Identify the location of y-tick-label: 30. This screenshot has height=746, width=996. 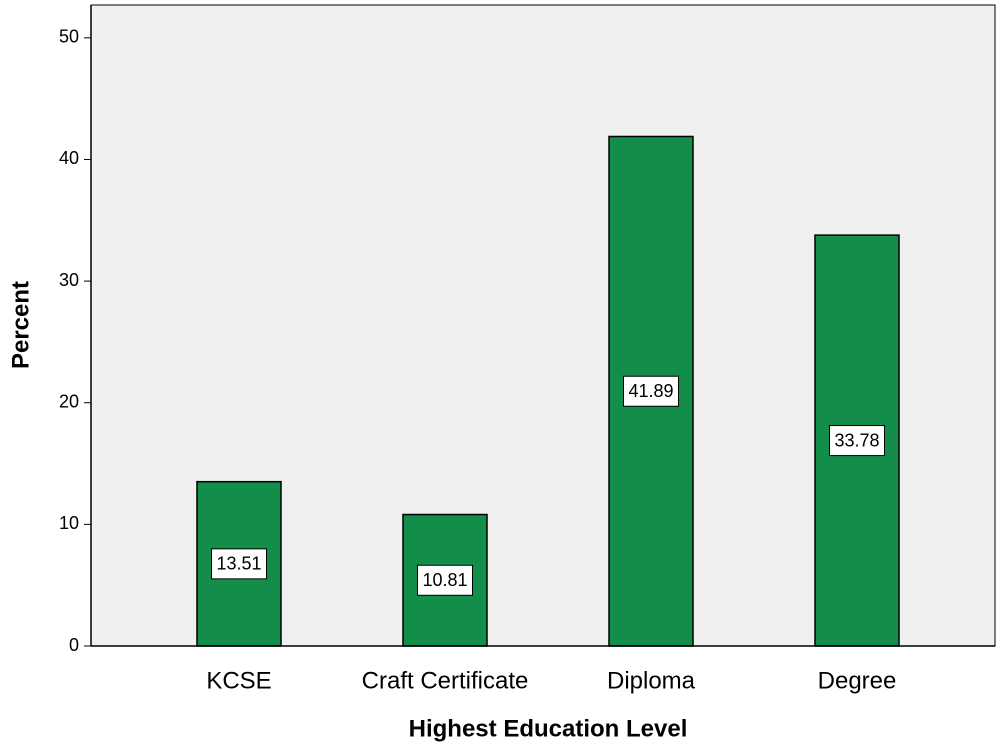
(69, 280).